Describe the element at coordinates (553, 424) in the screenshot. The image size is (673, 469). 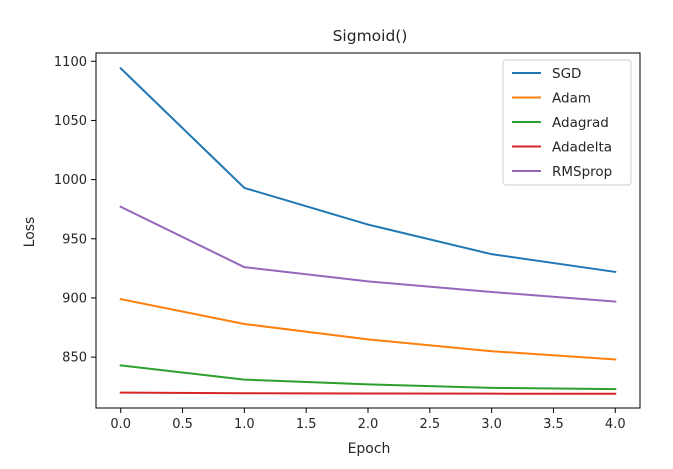
I see `x-tick-label: 3.5` at that location.